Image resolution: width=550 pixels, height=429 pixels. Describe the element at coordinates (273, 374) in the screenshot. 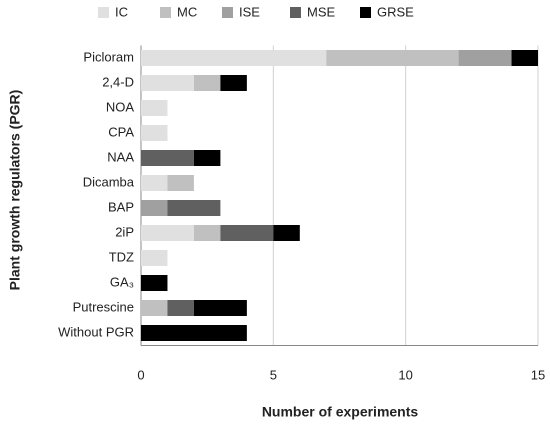

I see `x-tick-label: 5` at that location.